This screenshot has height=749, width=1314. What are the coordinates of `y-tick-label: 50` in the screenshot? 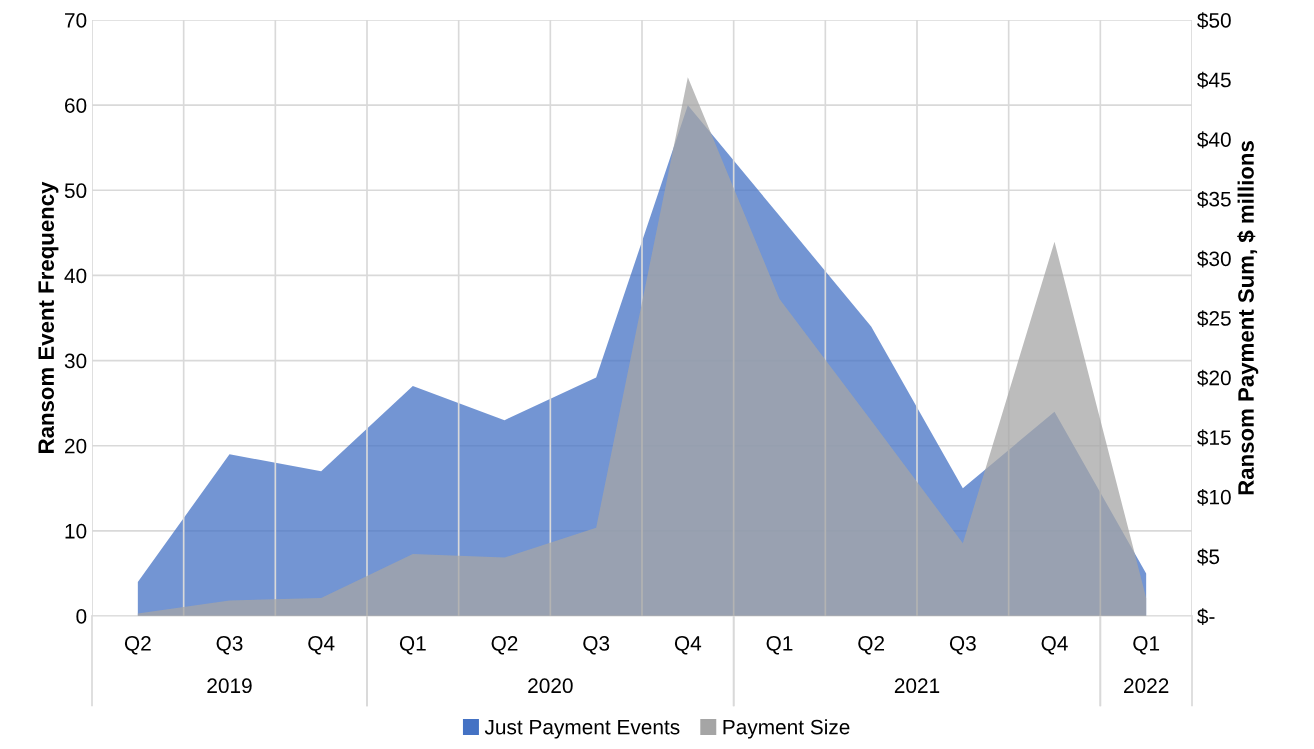 It's located at (75, 191).